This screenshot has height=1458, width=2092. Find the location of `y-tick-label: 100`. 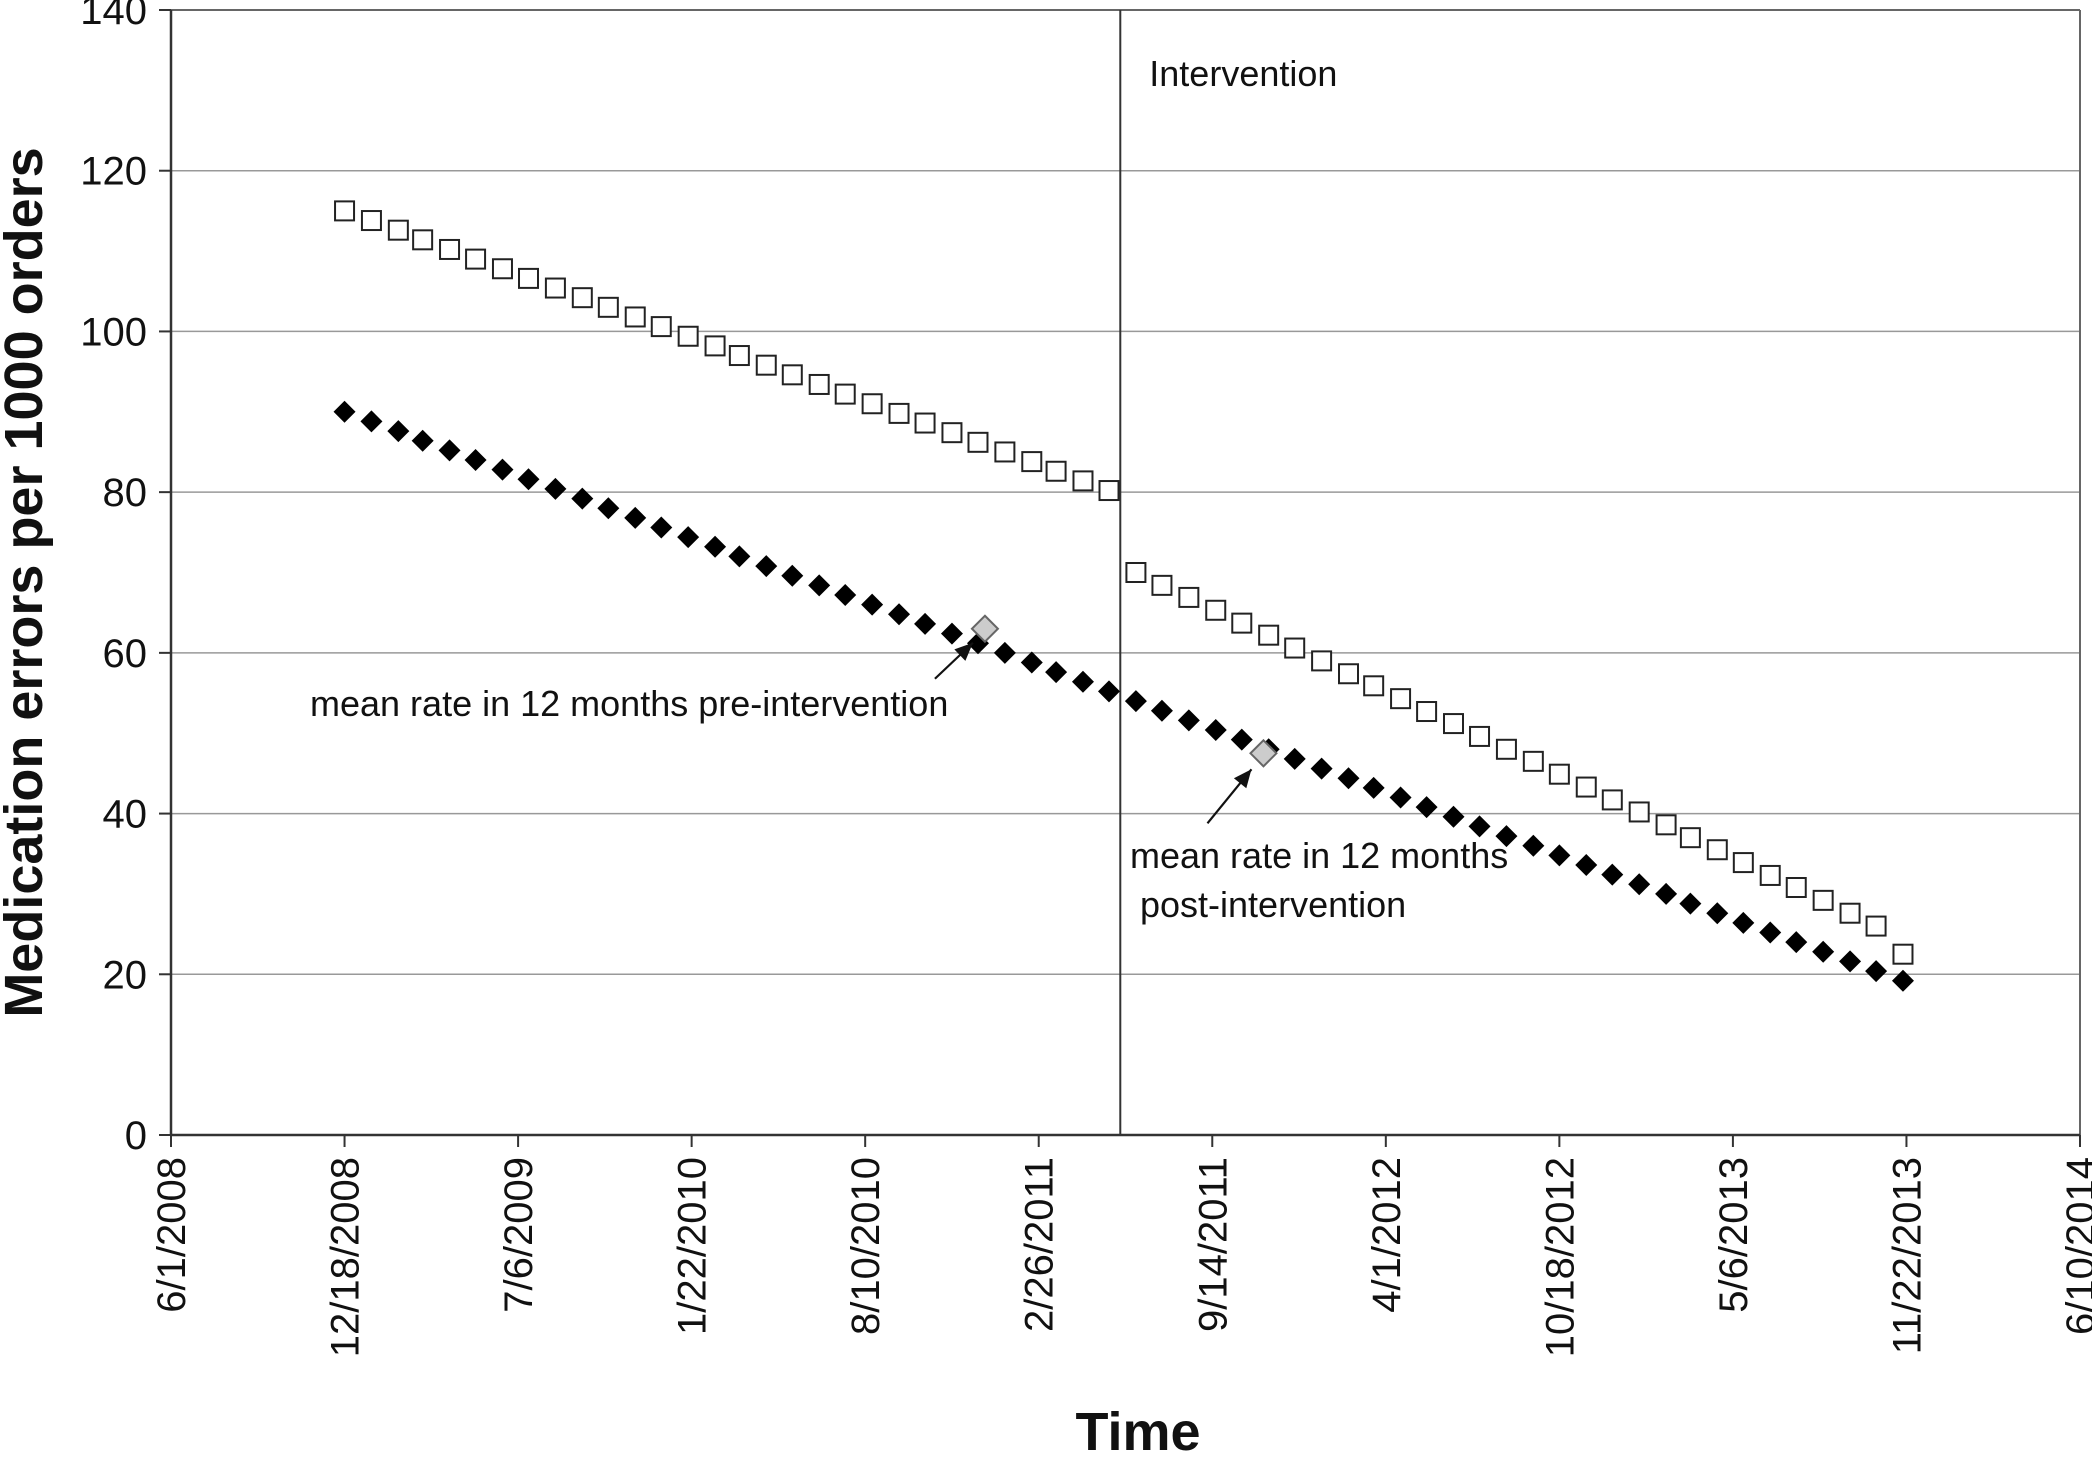

y-tick-label: 100 is located at coordinates (113, 332).